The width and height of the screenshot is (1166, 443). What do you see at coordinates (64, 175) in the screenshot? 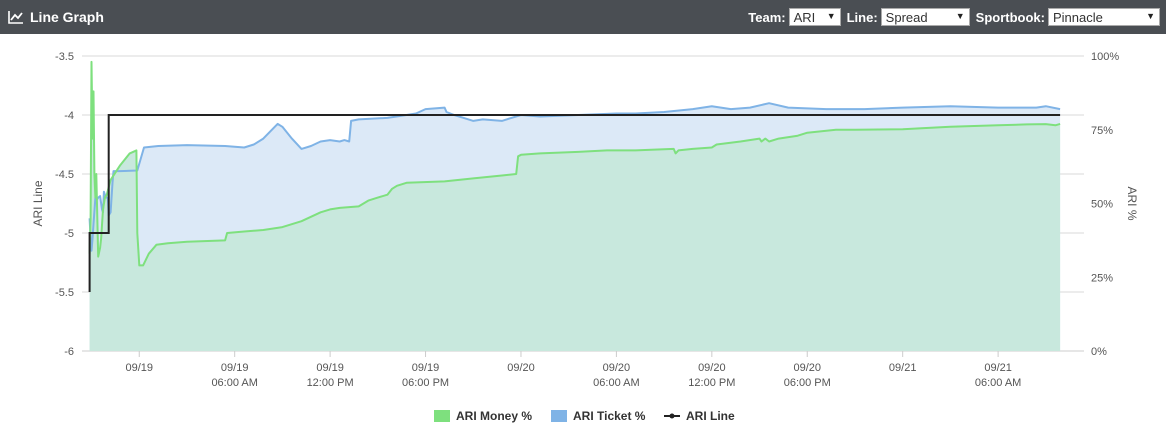
I see `y-tick-label-left: -4.5` at bounding box center [64, 175].